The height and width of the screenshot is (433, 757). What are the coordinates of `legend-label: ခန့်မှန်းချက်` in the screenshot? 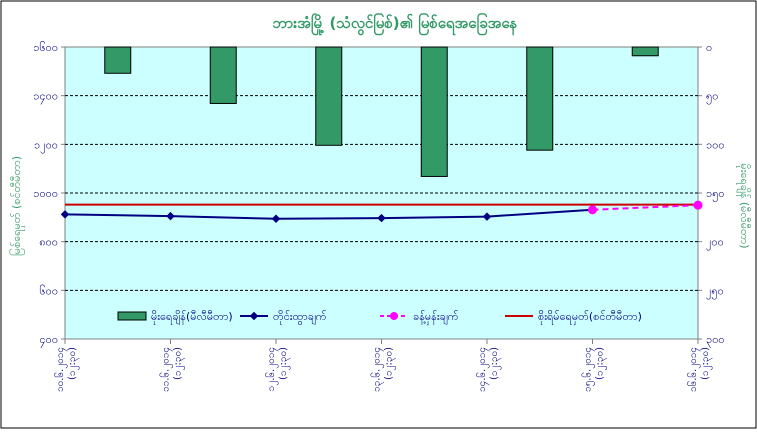 It's located at (436, 317).